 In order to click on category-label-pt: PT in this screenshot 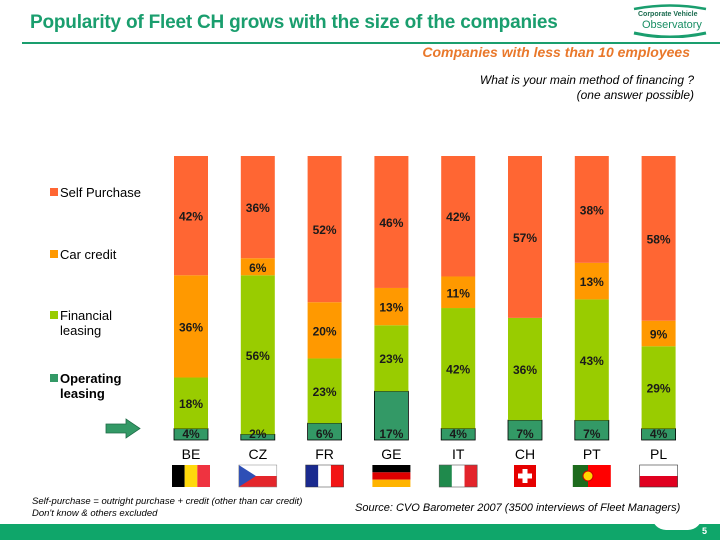, I will do `click(592, 454)`.